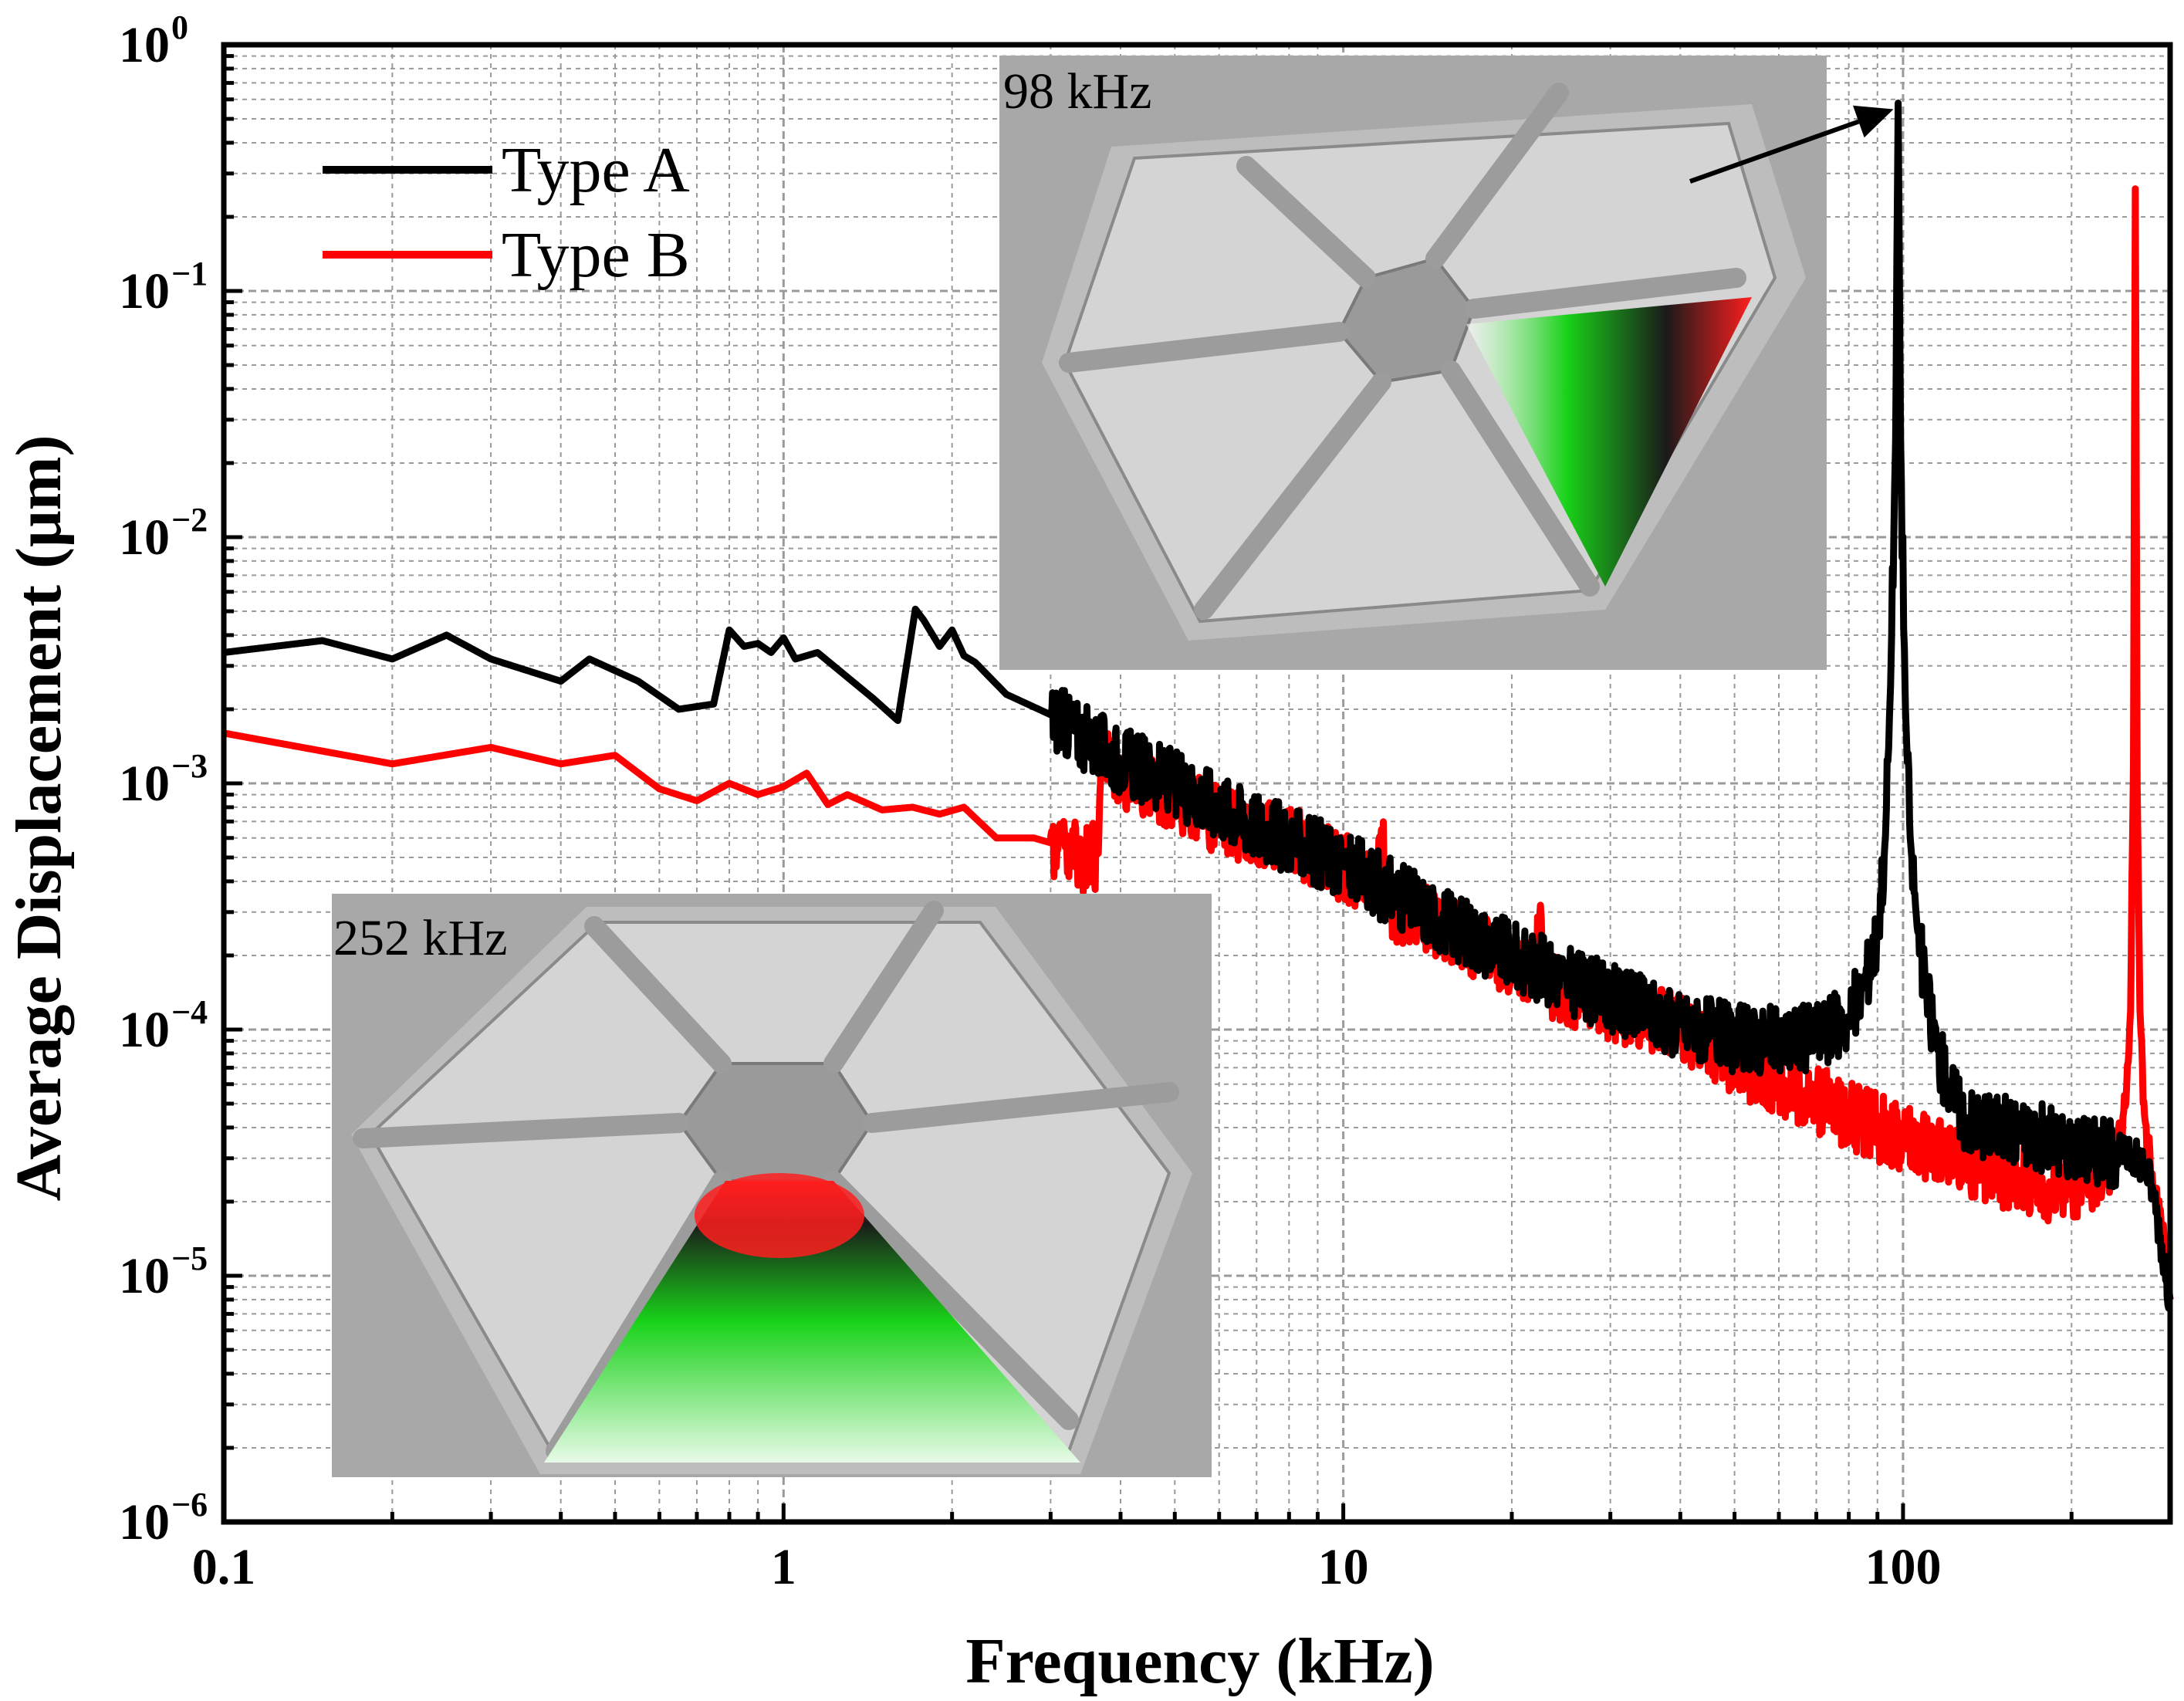 Image resolution: width=2184 pixels, height=1701 pixels. I want to click on inset-center-pad, so click(775, 1122).